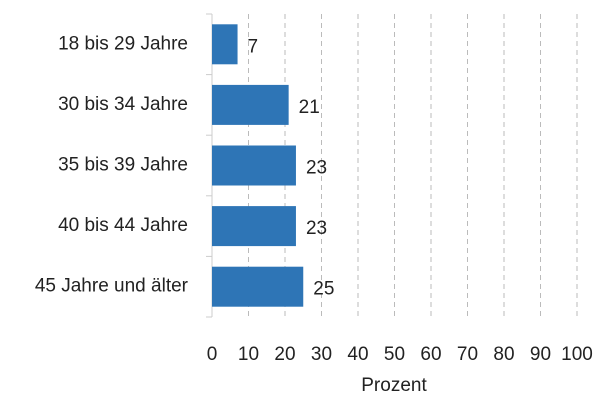 This screenshot has width=610, height=401. Describe the element at coordinates (112, 286) in the screenshot. I see `y-tick-label: 45 Jahre und älter` at that location.